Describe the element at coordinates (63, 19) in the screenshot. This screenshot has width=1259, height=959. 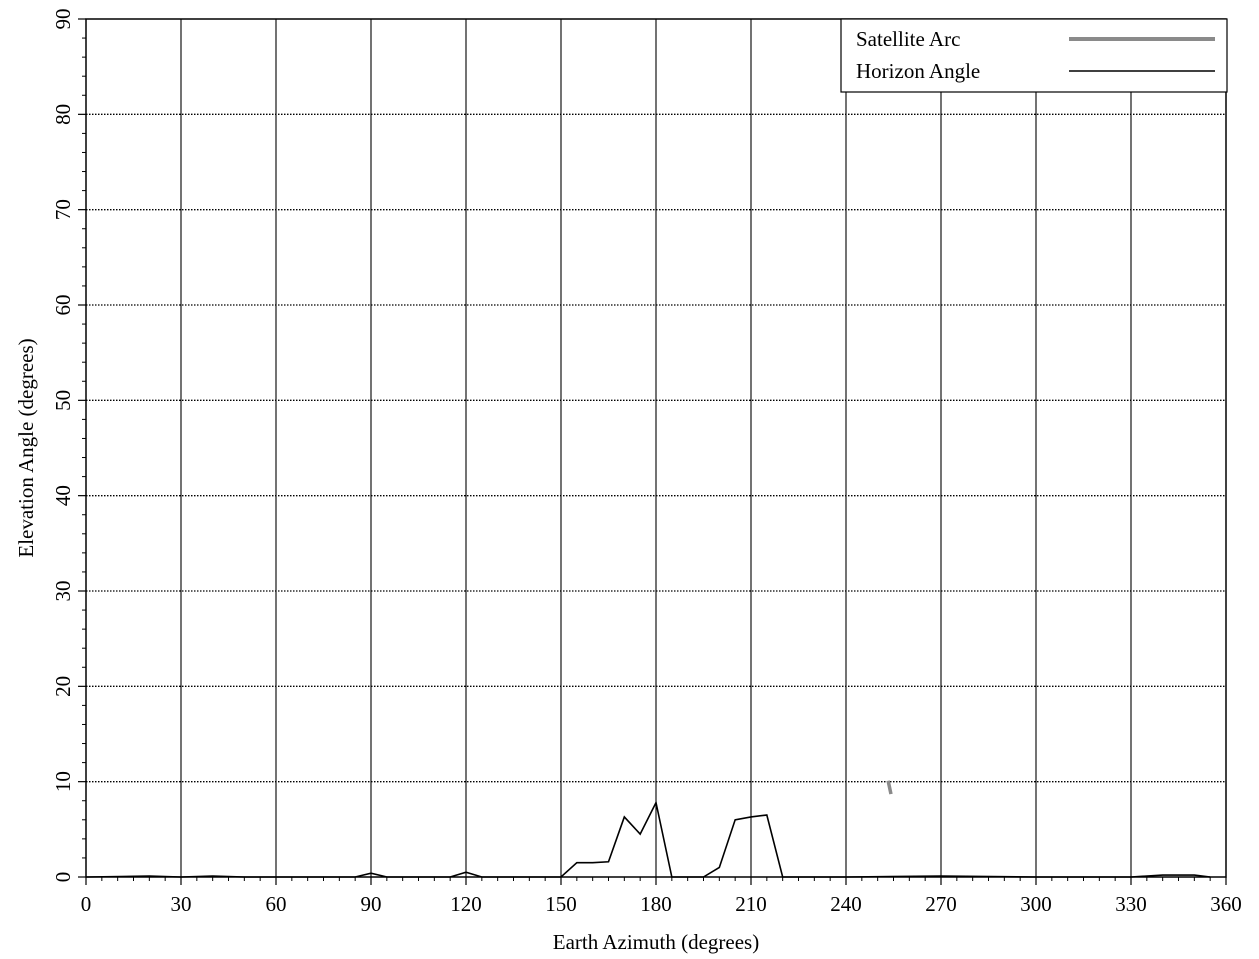
I see `y-tick-label-90: 90` at that location.